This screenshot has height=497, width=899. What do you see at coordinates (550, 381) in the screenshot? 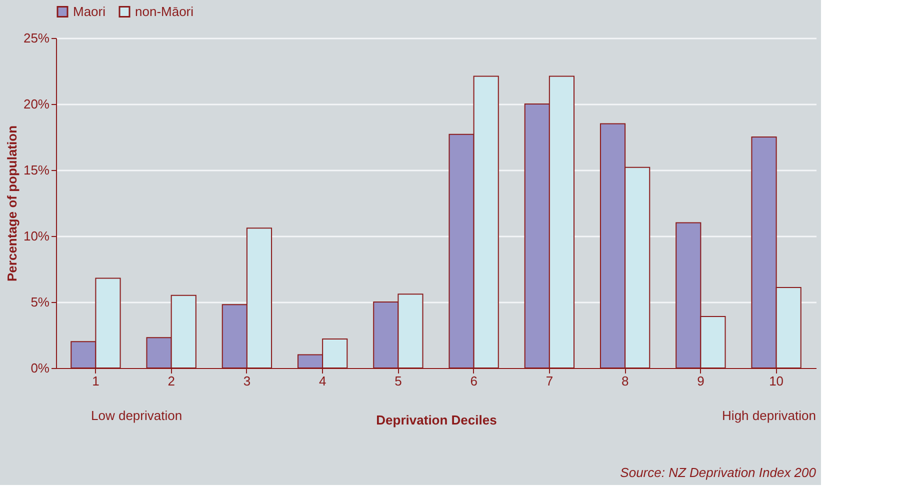
I see `x-tick-label: 7` at bounding box center [550, 381].